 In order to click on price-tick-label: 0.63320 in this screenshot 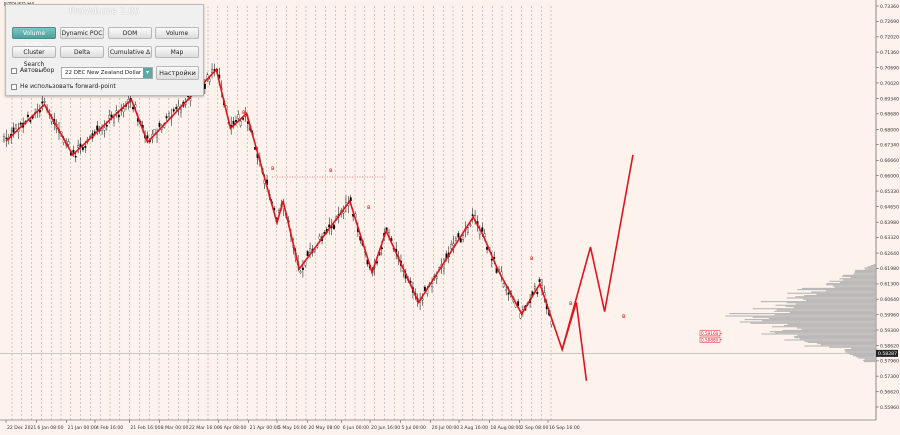, I will do `click(889, 238)`.